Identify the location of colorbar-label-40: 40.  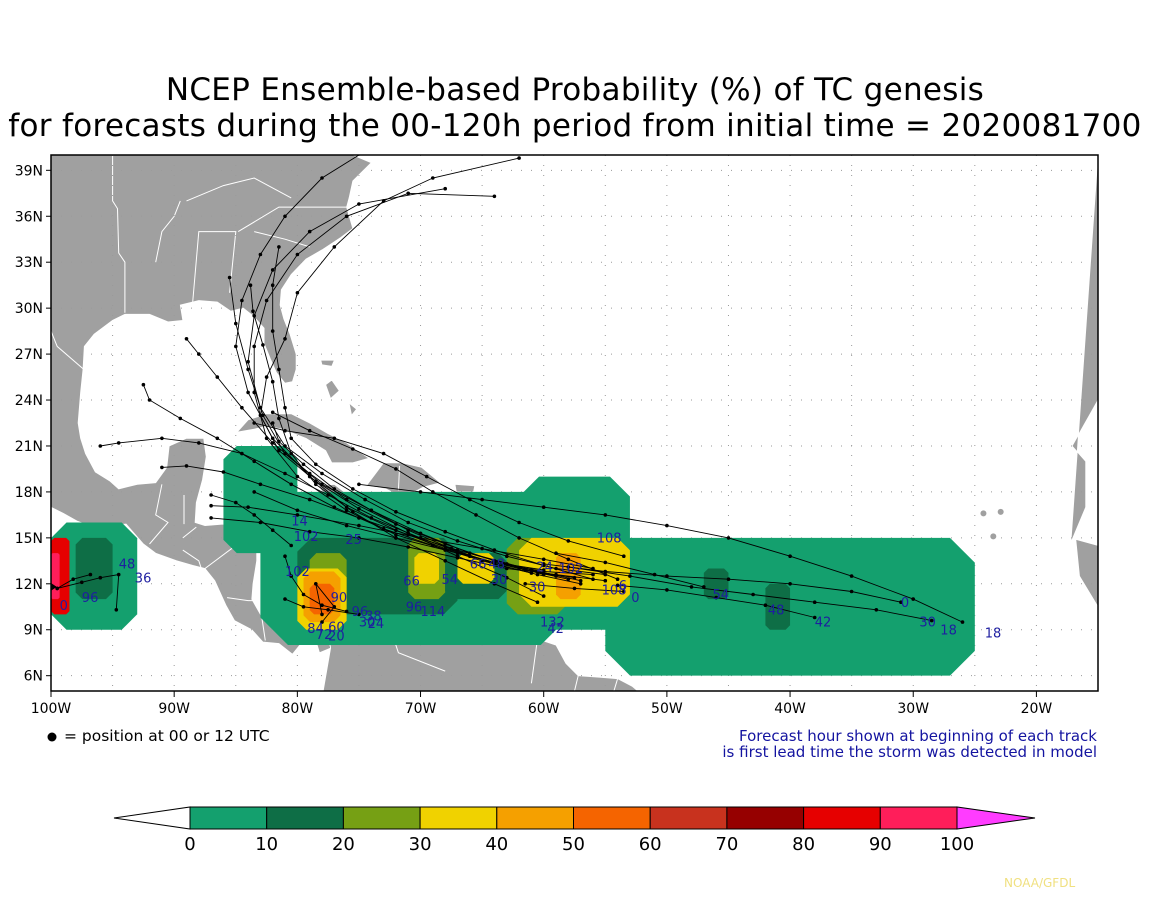
(496, 844).